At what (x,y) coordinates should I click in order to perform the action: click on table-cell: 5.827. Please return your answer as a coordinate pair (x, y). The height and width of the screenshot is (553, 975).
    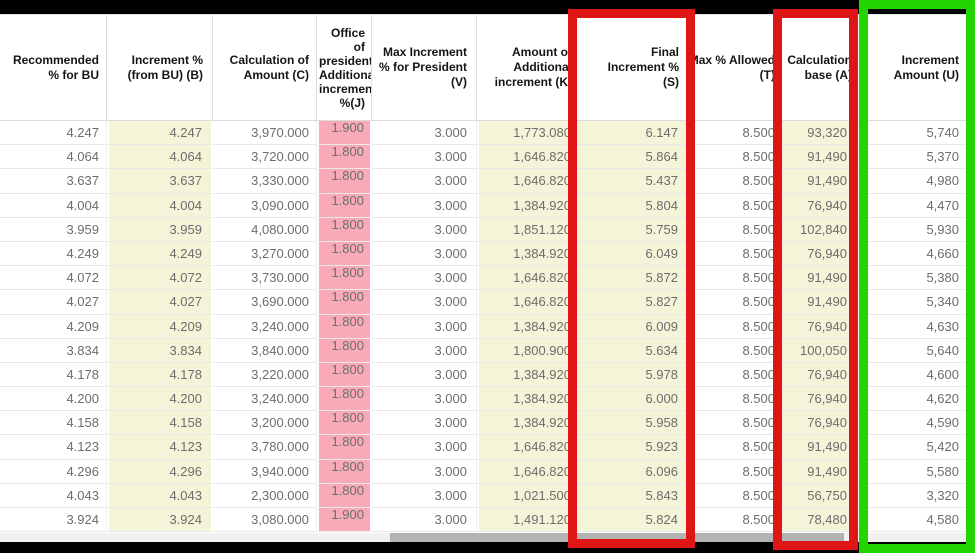
    Looking at the image, I should click on (631, 302).